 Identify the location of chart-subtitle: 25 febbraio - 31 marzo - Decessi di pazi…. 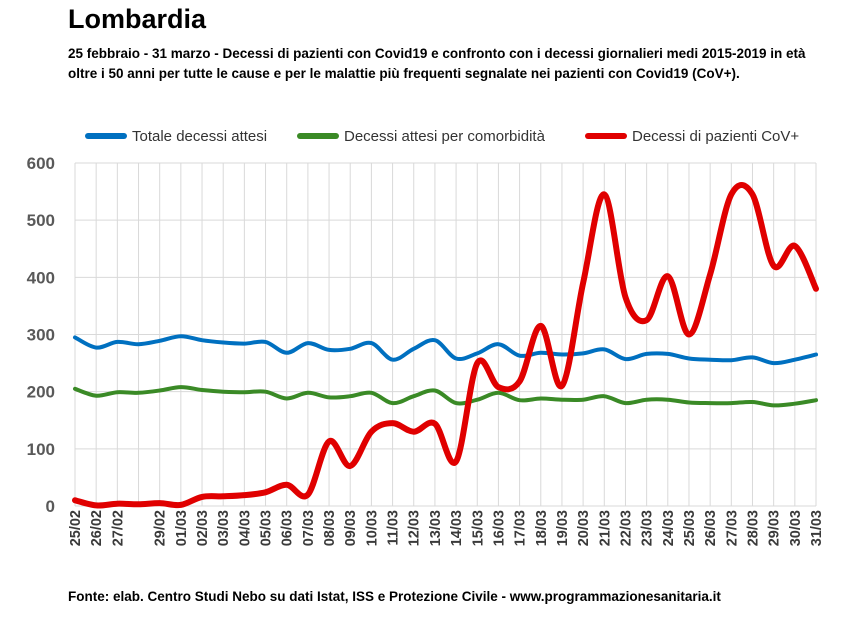
(437, 63).